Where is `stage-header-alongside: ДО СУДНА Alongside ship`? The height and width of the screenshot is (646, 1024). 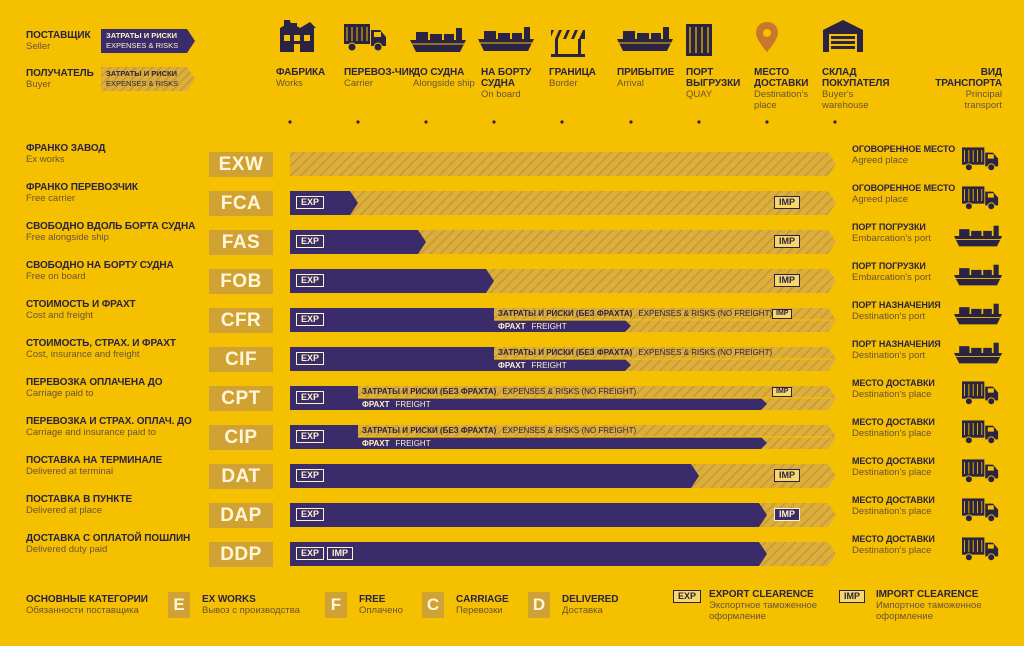 stage-header-alongside: ДО СУДНА Alongside ship is located at coordinates (449, 78).